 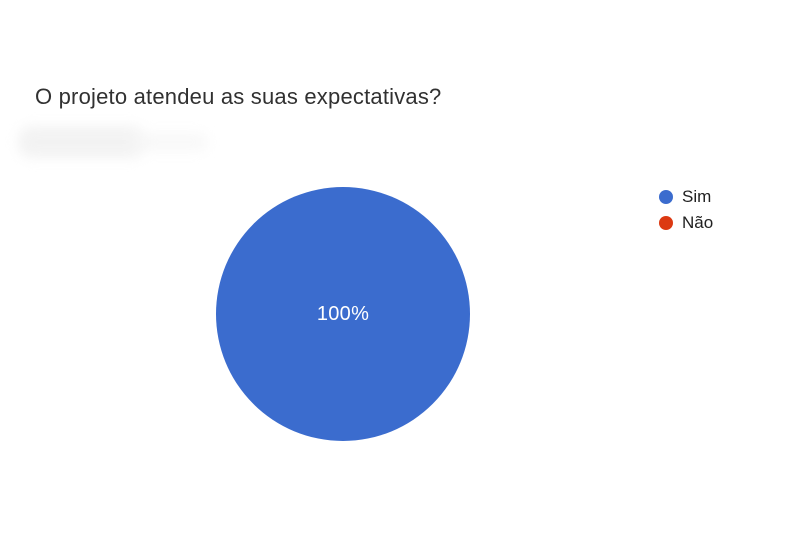 I want to click on legend-label-nao: Não, so click(x=698, y=222).